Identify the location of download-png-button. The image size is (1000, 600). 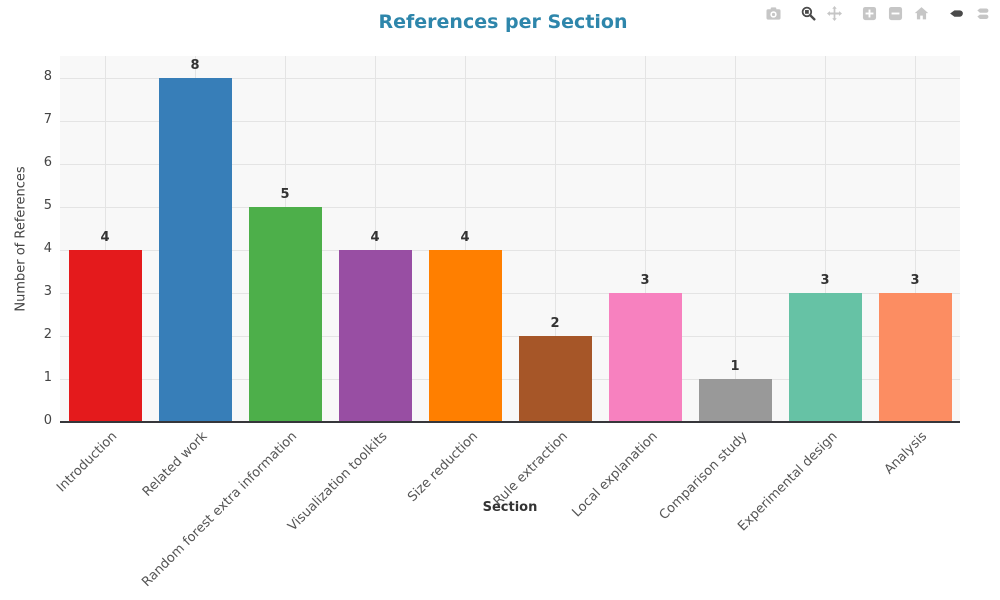
(773, 13).